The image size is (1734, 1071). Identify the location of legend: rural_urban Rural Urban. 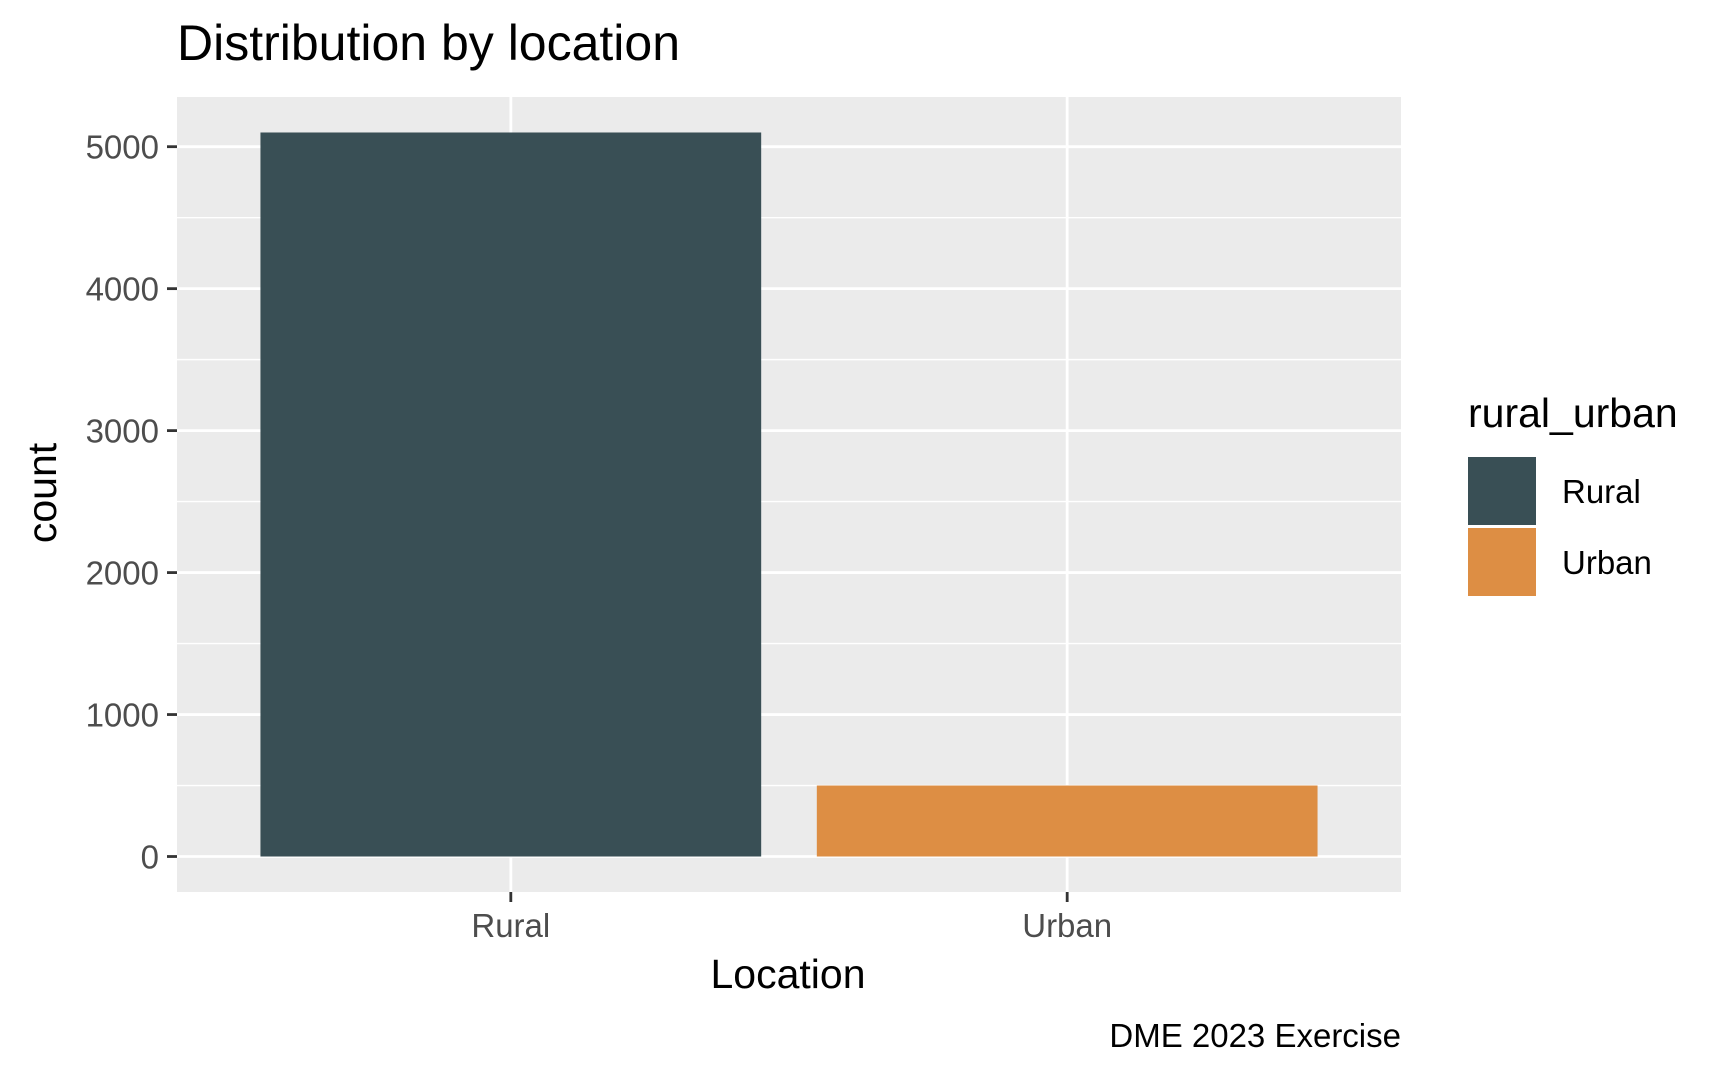
(1573, 493).